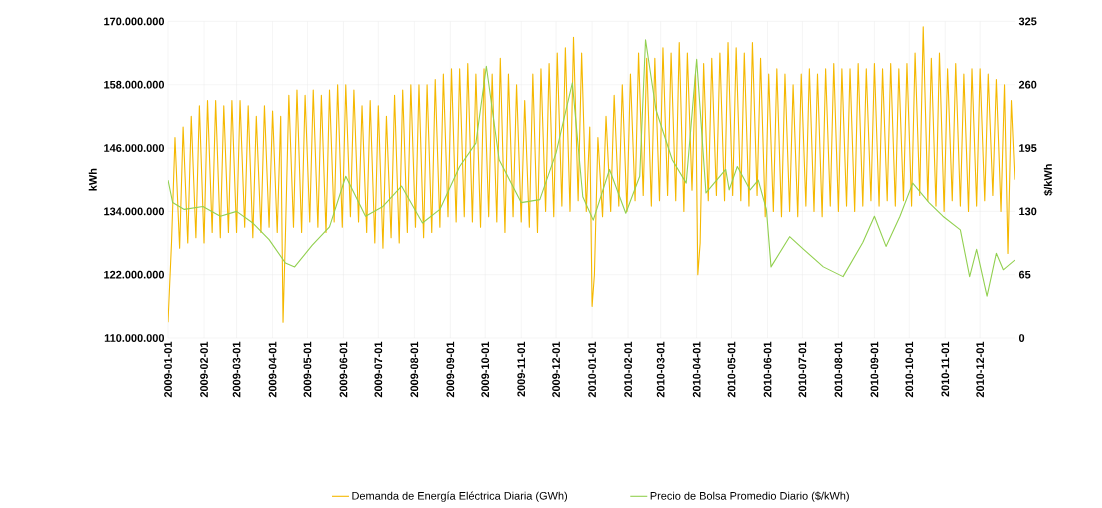 This screenshot has width=1102, height=508. Describe the element at coordinates (307, 369) in the screenshot. I see `x-tick-label: 2009-05-01` at that location.